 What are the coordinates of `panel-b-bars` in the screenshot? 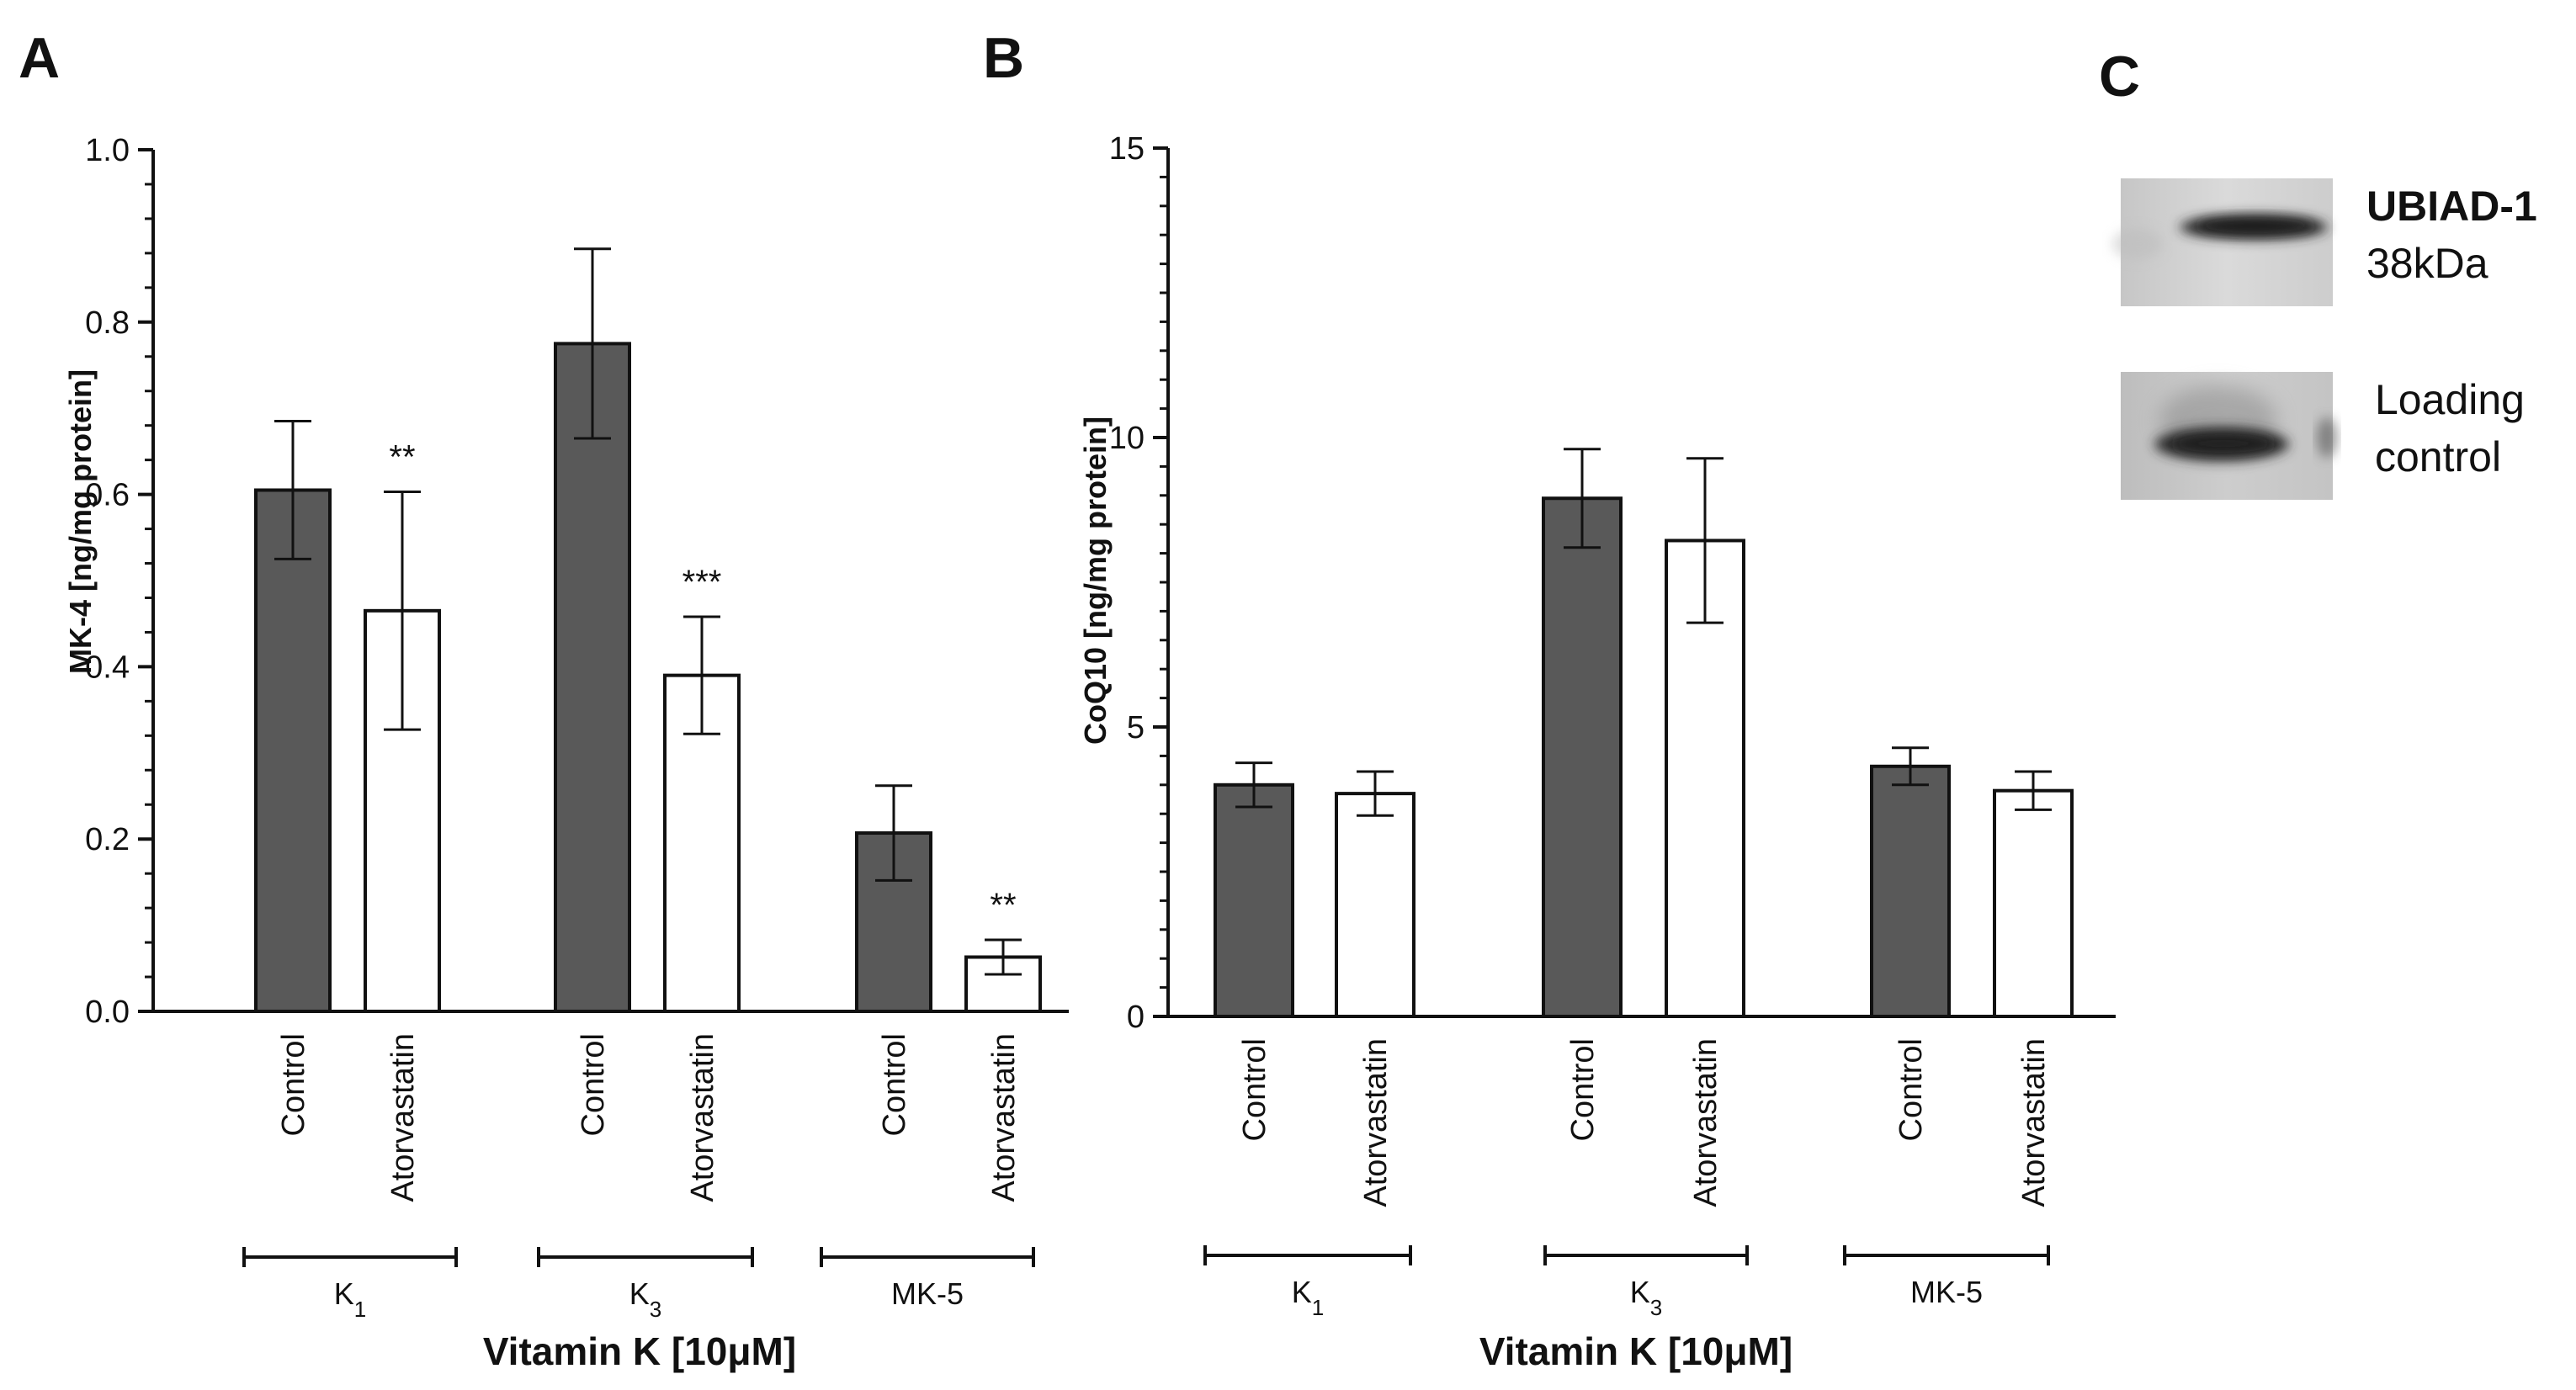 It's located at (1644, 733).